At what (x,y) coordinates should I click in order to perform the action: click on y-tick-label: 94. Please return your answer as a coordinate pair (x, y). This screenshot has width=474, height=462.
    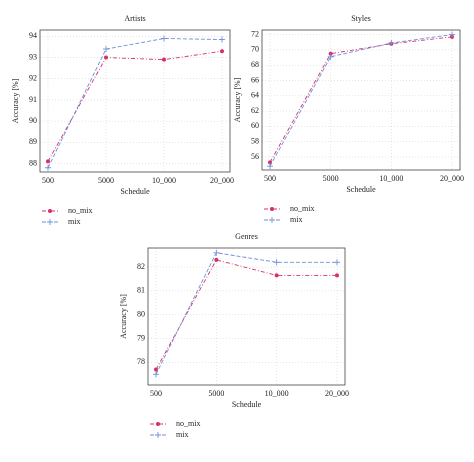
    Looking at the image, I should click on (33, 35).